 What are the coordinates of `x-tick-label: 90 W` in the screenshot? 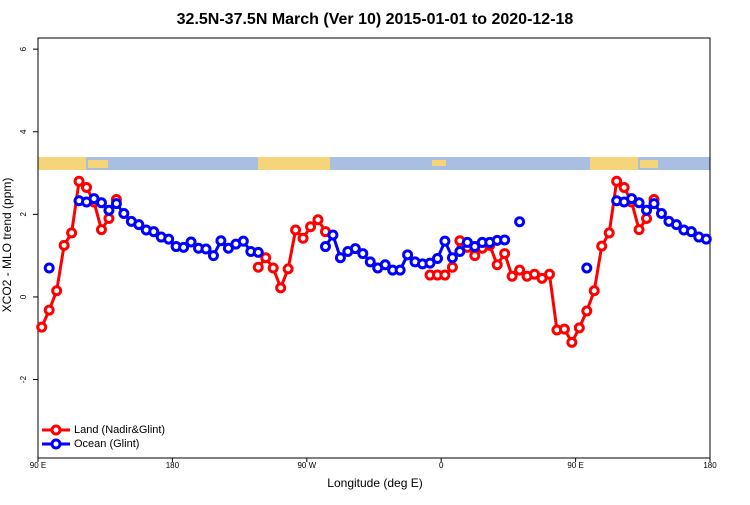 It's located at (306, 465).